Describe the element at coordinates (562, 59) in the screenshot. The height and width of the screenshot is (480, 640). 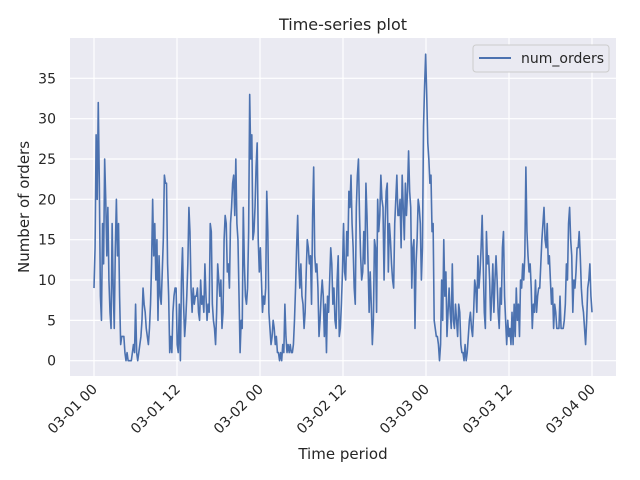
I see `legend-label-num-orders: num_orders` at that location.